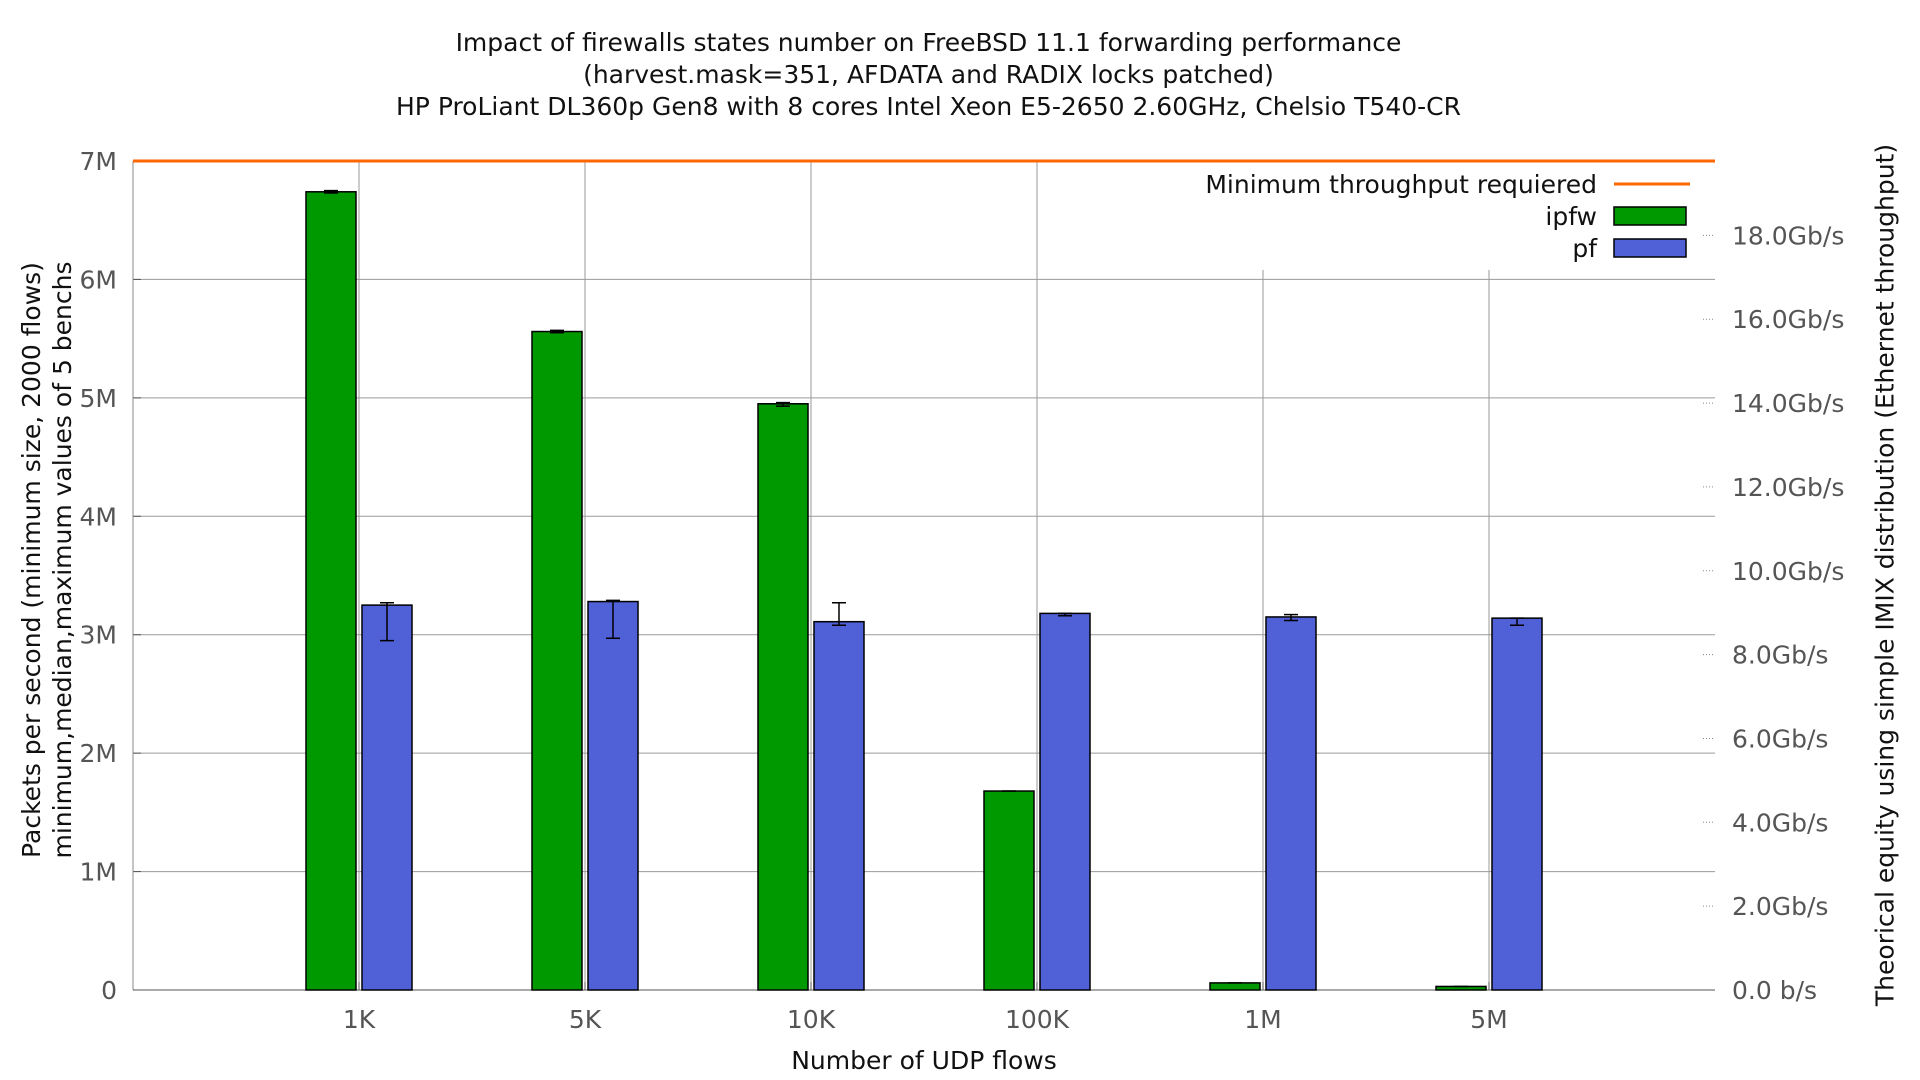 The width and height of the screenshot is (1920, 1080). What do you see at coordinates (1650, 248) in the screenshot?
I see `legend-pf-swatch` at bounding box center [1650, 248].